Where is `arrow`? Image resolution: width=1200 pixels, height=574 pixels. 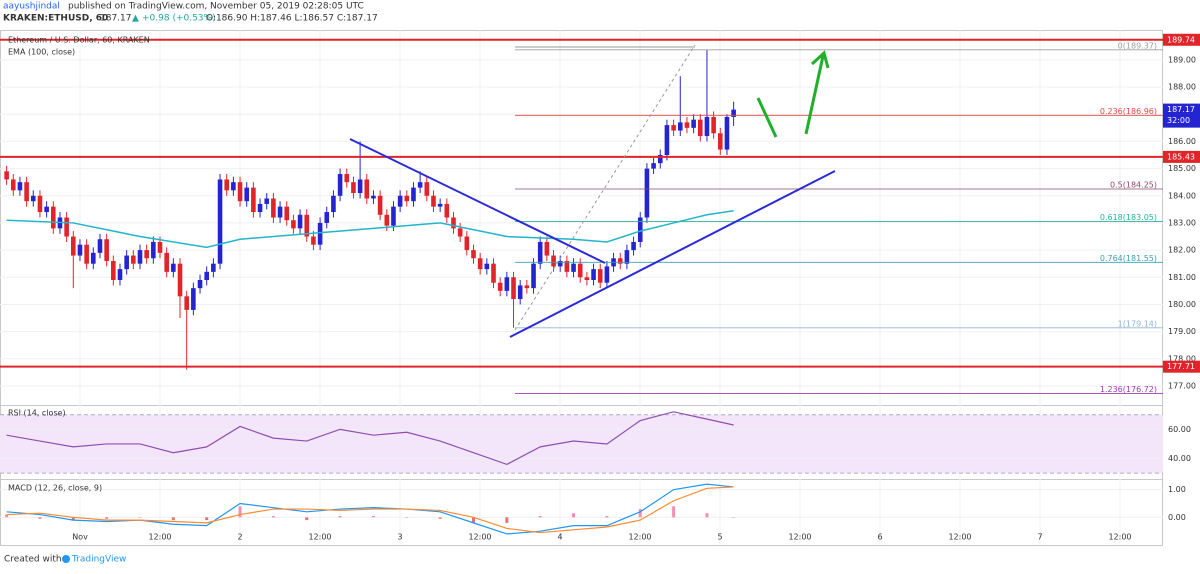 arrow is located at coordinates (767, 117).